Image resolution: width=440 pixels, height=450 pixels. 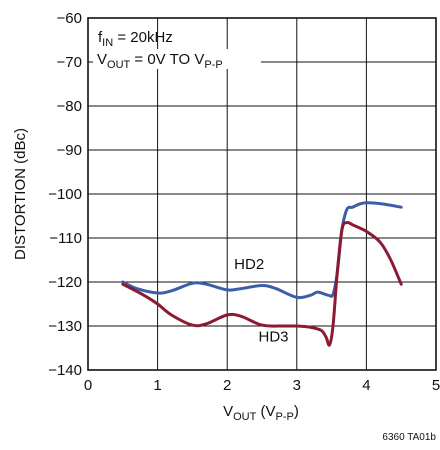 I want to click on x-axis-title: VOUT (VP-P), so click(x=261, y=413).